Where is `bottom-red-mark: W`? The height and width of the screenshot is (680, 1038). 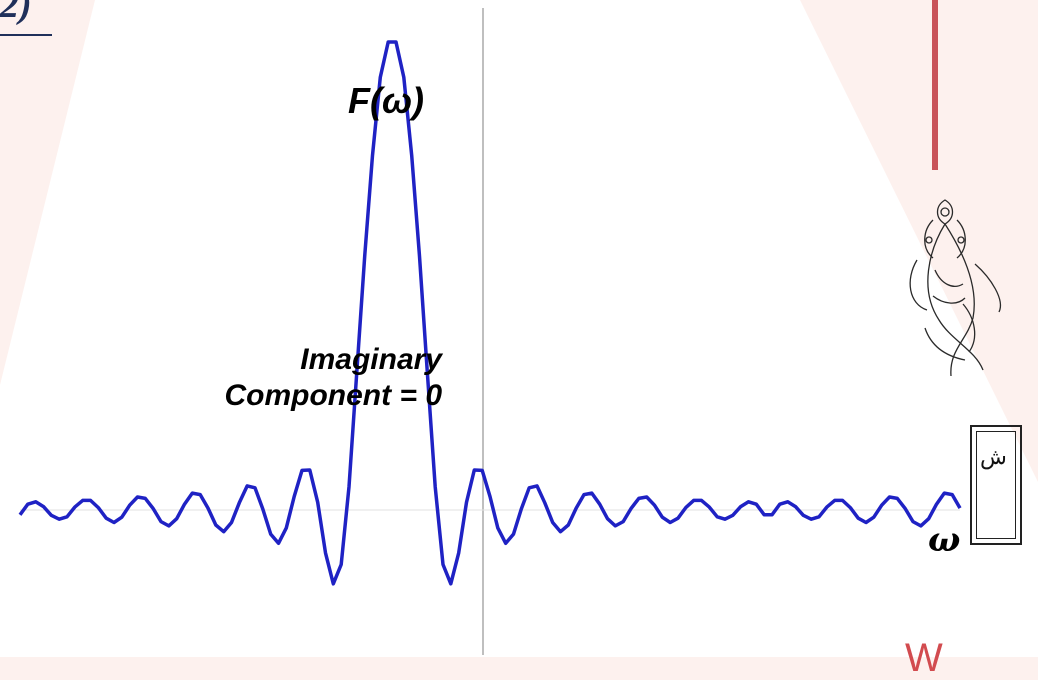
bottom-red-mark: W is located at coordinates (924, 658).